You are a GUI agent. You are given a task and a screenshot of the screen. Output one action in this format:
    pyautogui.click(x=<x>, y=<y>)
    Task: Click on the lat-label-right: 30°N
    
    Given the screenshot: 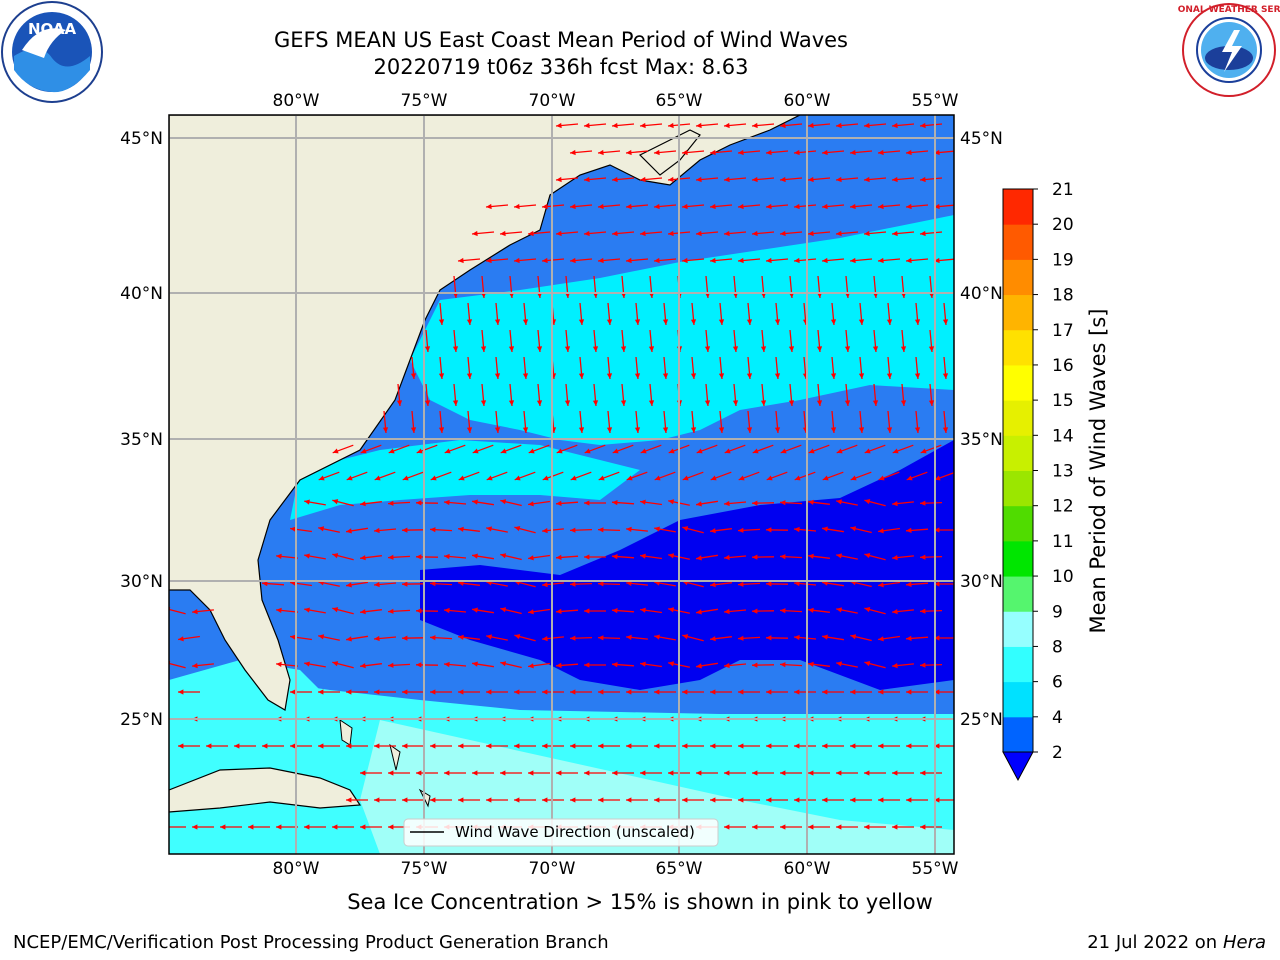 What is the action you would take?
    pyautogui.click(x=981, y=582)
    